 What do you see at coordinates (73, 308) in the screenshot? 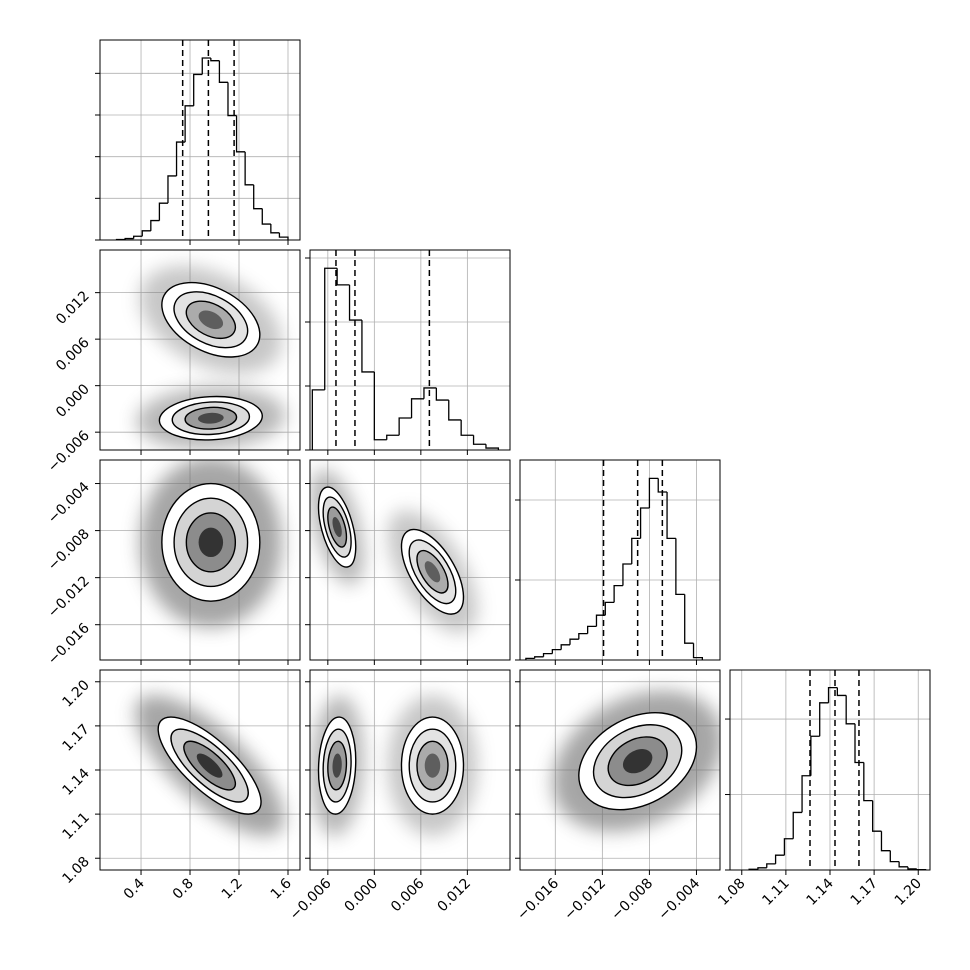
I see `y-tick-label: 0.012` at bounding box center [73, 308].